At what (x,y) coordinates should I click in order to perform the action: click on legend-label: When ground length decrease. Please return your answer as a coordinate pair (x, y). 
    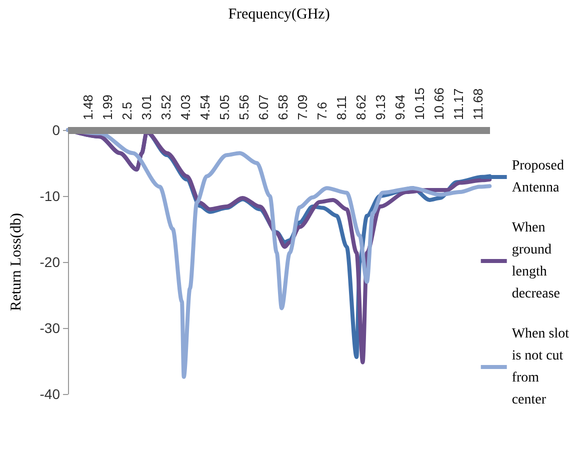
    Looking at the image, I should click on (536, 261).